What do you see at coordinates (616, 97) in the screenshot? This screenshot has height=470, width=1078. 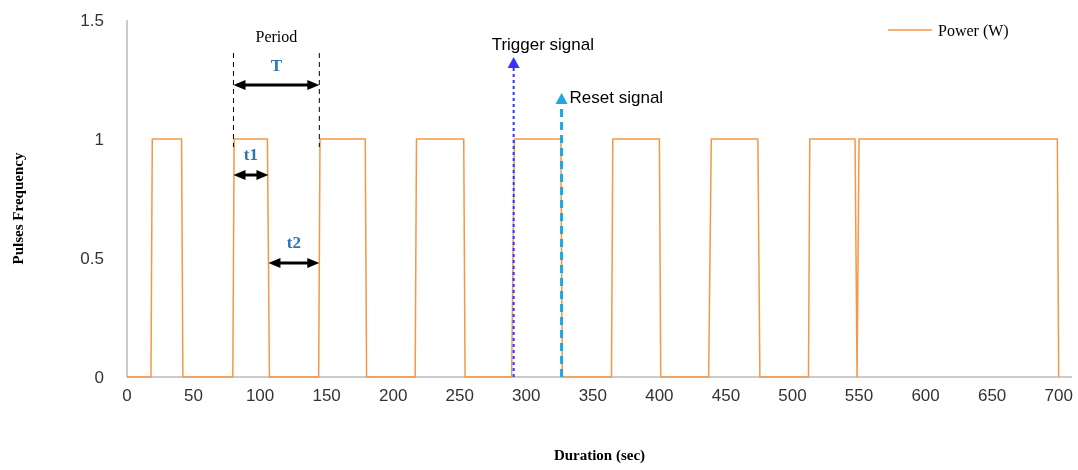 I see `ref-line-label: Reset signal` at bounding box center [616, 97].